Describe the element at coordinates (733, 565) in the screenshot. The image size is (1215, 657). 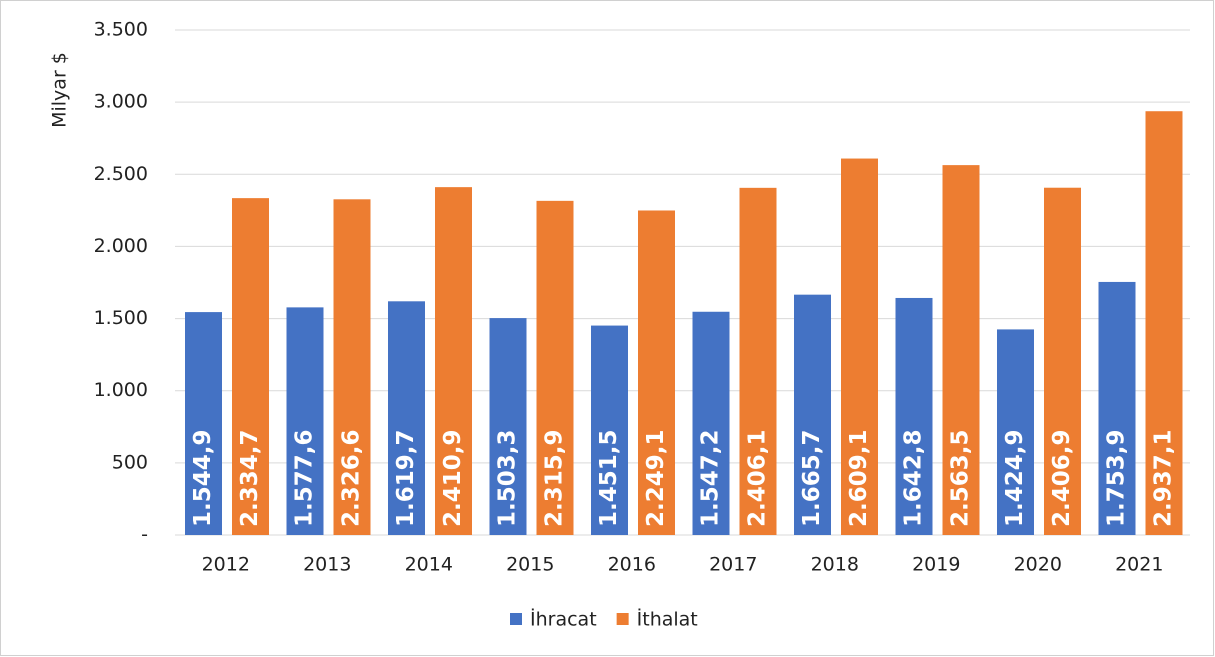
I see `x-tick-label: 2017` at that location.